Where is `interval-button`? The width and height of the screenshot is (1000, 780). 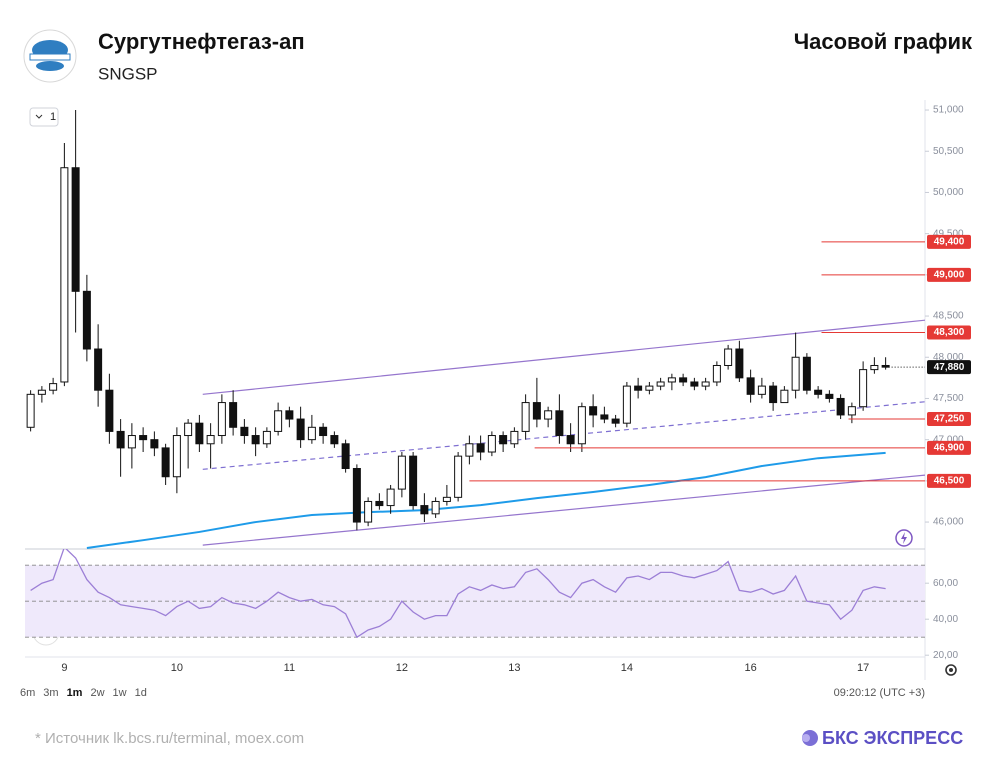
interval-button is located at coordinates (44, 117).